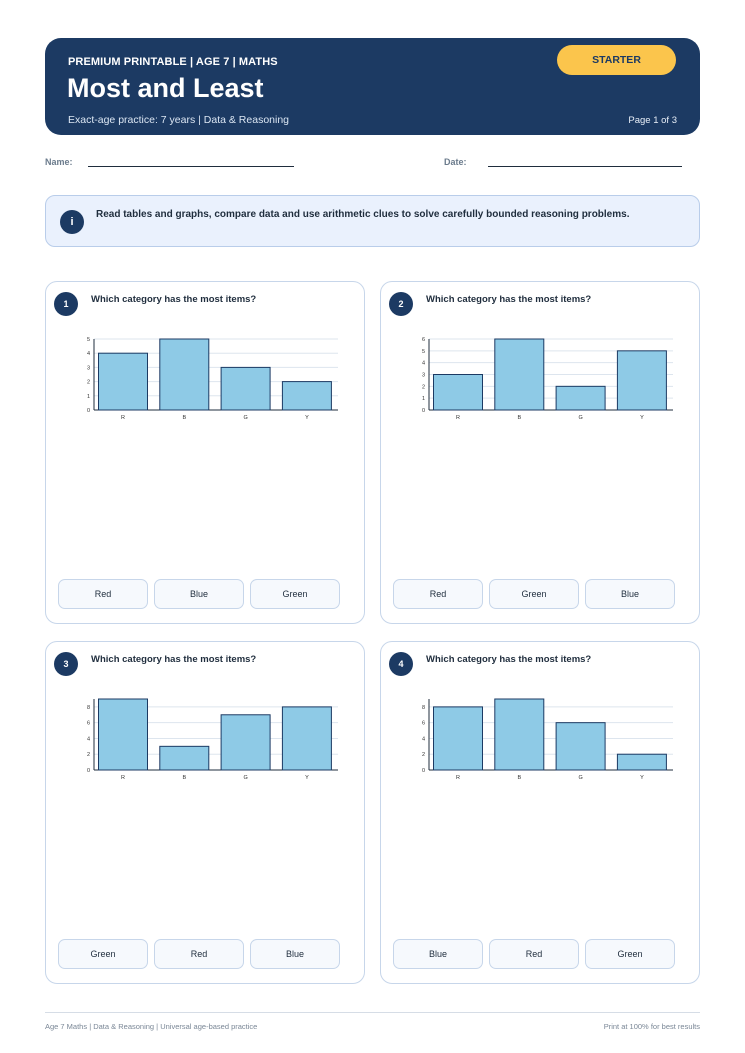  What do you see at coordinates (401, 664) in the screenshot?
I see `question-number: 4` at bounding box center [401, 664].